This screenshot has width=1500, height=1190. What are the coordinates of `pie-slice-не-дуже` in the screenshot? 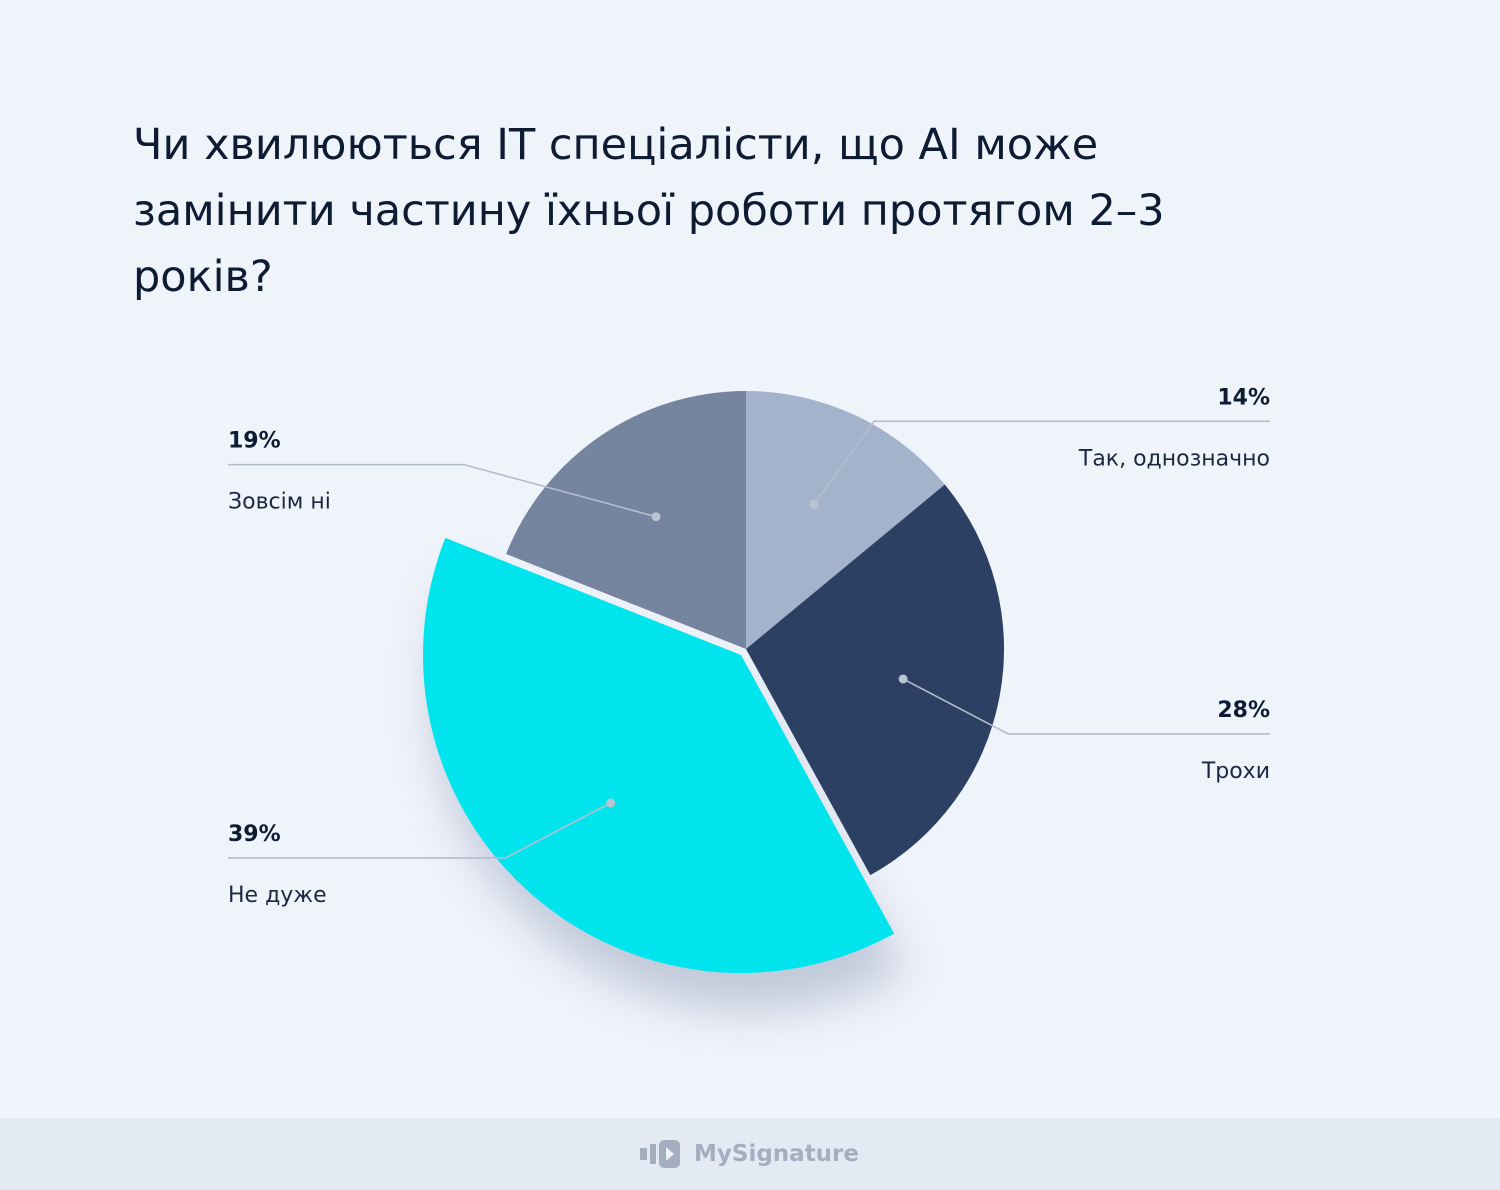 It's located at (659, 755).